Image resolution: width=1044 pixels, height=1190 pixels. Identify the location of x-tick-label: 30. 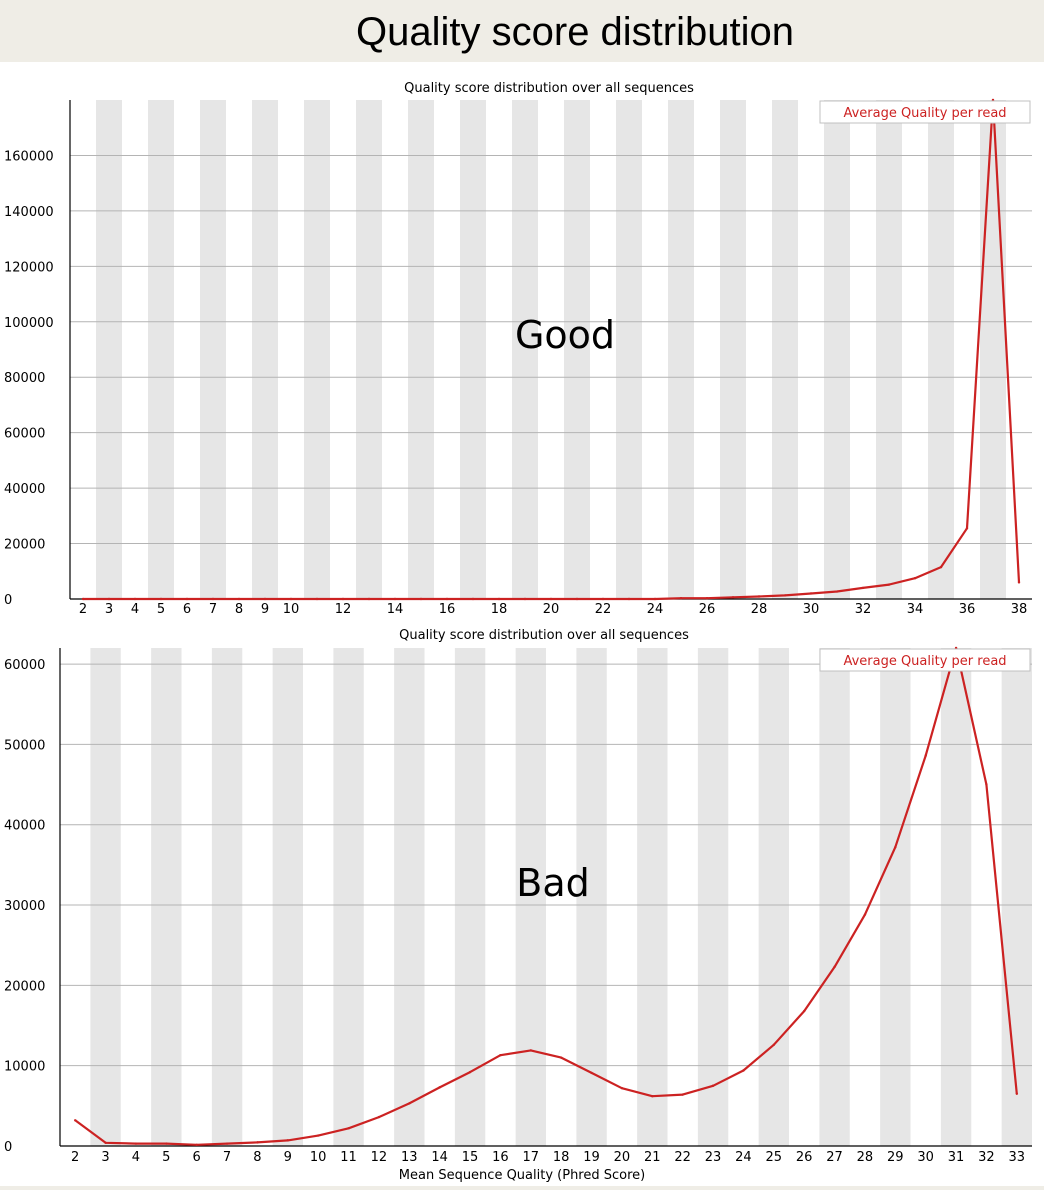
(925, 1157).